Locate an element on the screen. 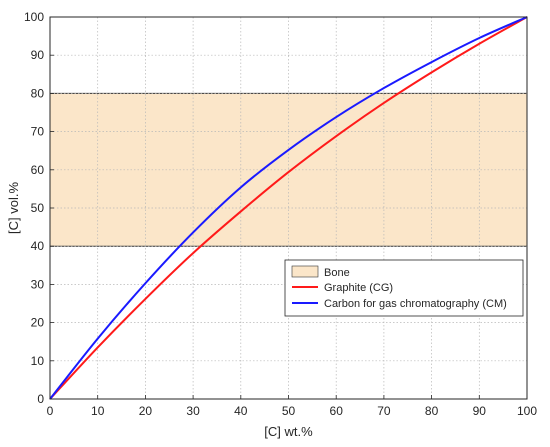 This screenshot has height=447, width=550. x-tick-label: 80 is located at coordinates (432, 411).